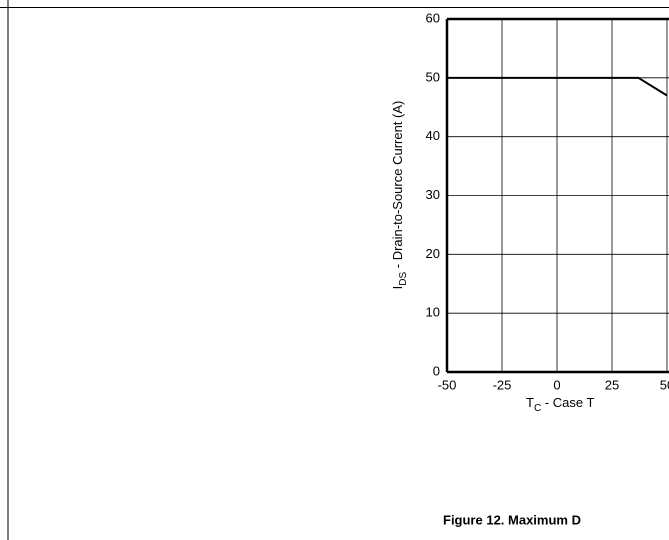  Describe the element at coordinates (433, 76) in the screenshot. I see `y-tick-label: 50` at that location.